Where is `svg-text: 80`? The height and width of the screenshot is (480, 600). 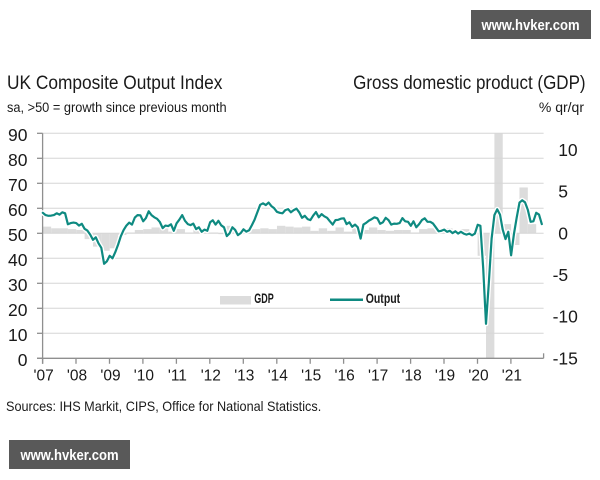
svg-text: 80 is located at coordinates (18, 160).